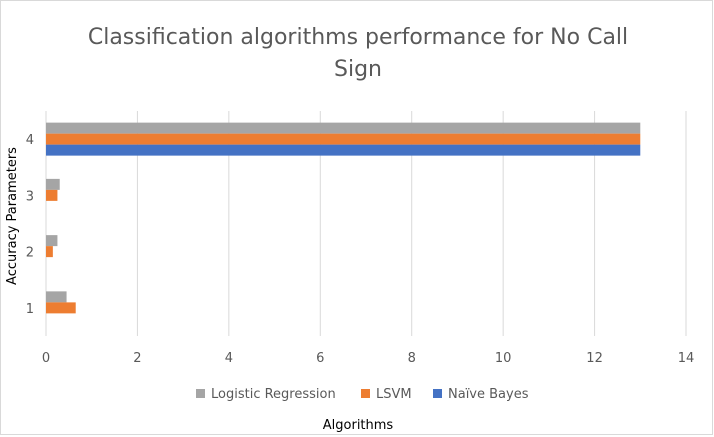 The width and height of the screenshot is (714, 437). What do you see at coordinates (30, 196) in the screenshot?
I see `y-tick-label-3: 3` at bounding box center [30, 196].